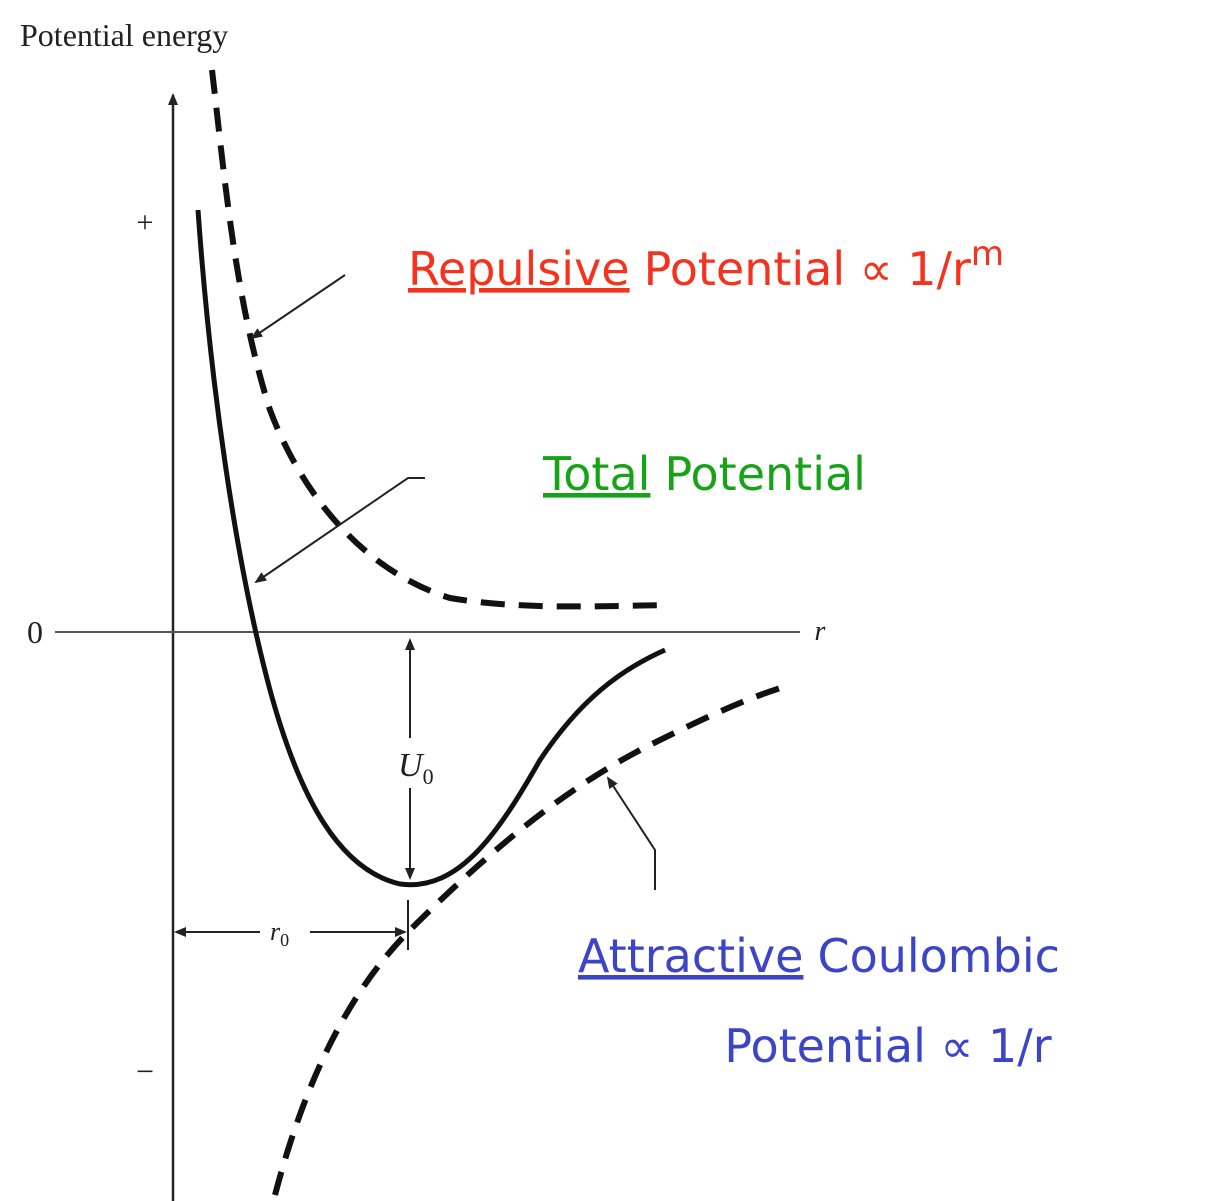 Image resolution: width=1214 pixels, height=1201 pixels. Describe the element at coordinates (704, 474) in the screenshot. I see `total-label: Total Potential` at that location.